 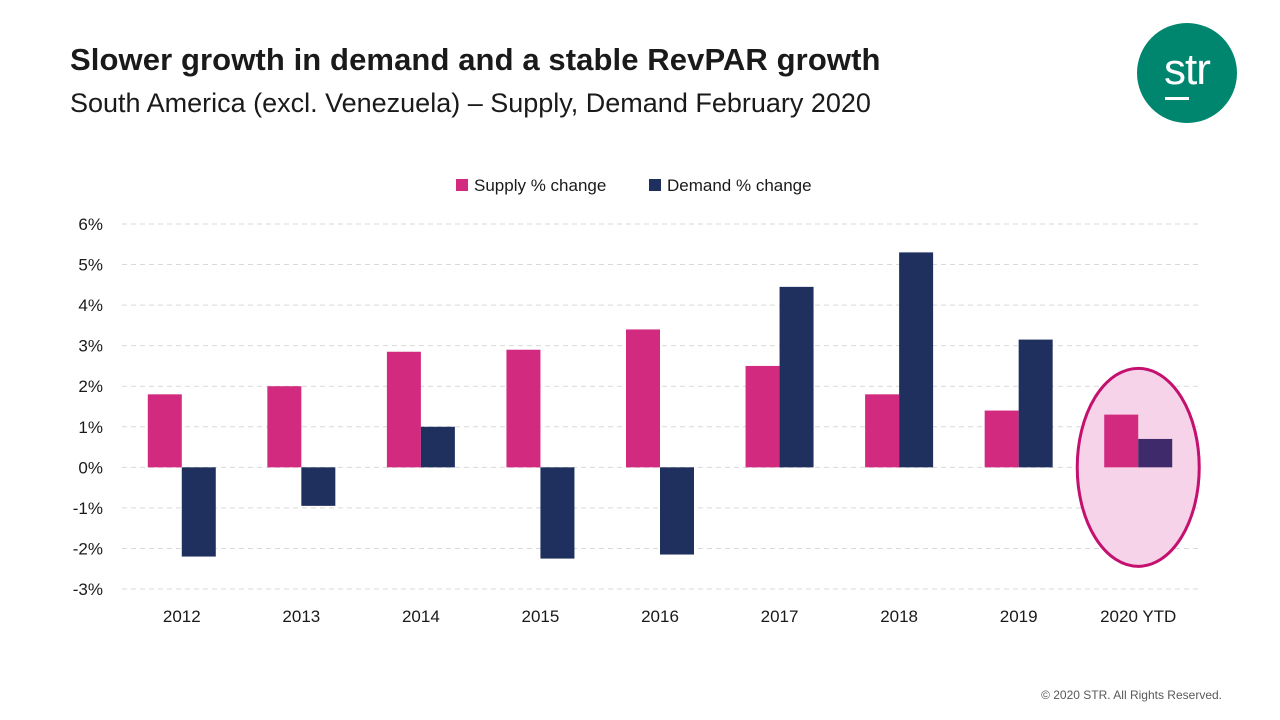 I want to click on x-tick-label: 2012, so click(x=182, y=616).